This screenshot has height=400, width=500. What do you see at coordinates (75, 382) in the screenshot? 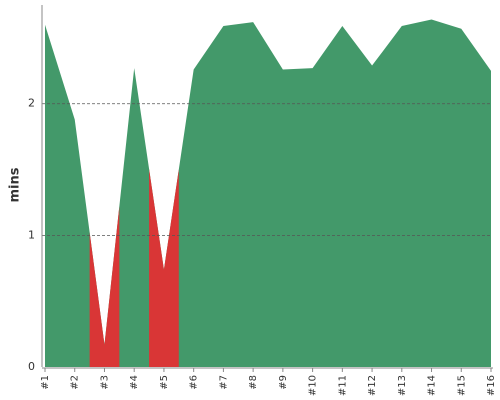
I see `x-tick-label: #2` at bounding box center [75, 382].